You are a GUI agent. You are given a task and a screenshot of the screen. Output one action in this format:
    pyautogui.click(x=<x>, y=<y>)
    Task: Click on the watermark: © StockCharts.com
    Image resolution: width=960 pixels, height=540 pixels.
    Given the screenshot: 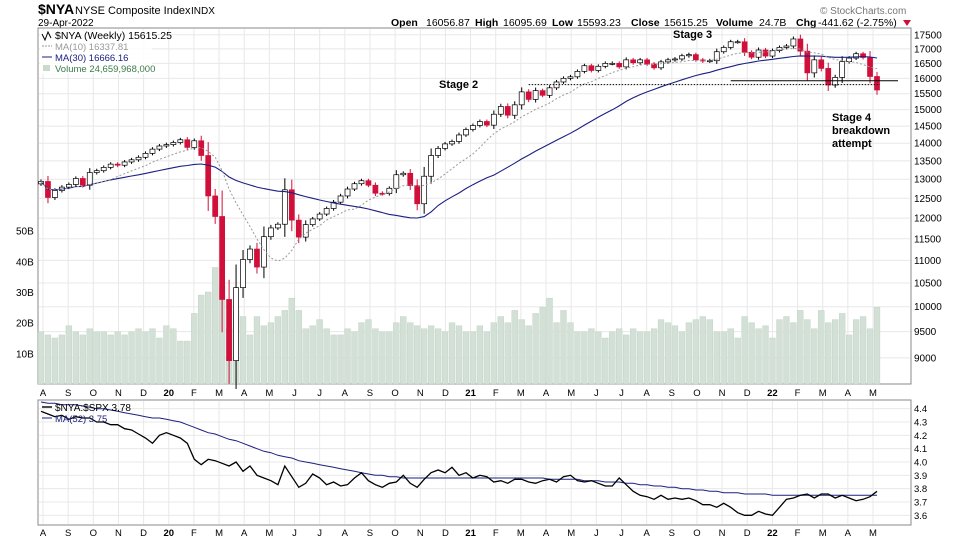 What is the action you would take?
    pyautogui.click(x=863, y=11)
    